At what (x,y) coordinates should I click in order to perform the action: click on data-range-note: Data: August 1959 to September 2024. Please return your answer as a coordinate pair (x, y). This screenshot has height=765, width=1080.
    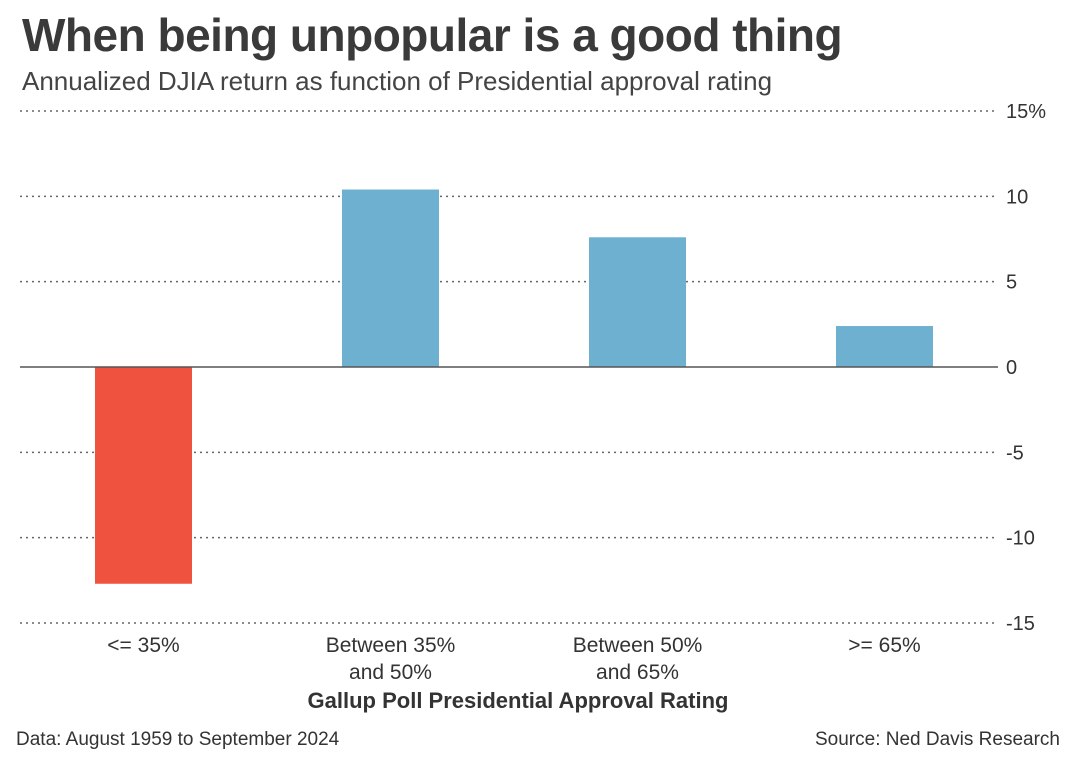
    Looking at the image, I should click on (178, 739).